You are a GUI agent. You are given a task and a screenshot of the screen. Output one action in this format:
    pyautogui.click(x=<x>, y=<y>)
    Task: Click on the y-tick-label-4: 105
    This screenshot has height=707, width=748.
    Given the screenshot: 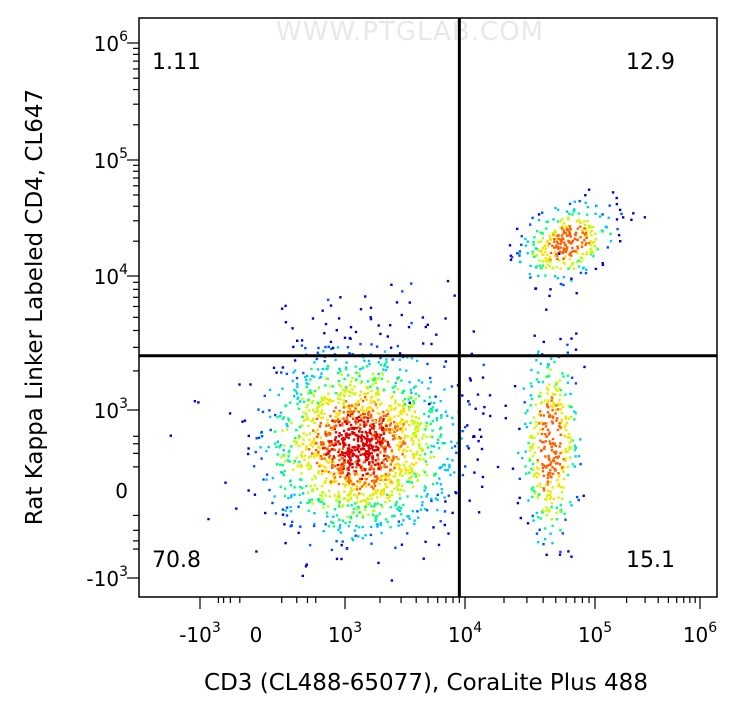 What is the action you would take?
    pyautogui.click(x=111, y=159)
    